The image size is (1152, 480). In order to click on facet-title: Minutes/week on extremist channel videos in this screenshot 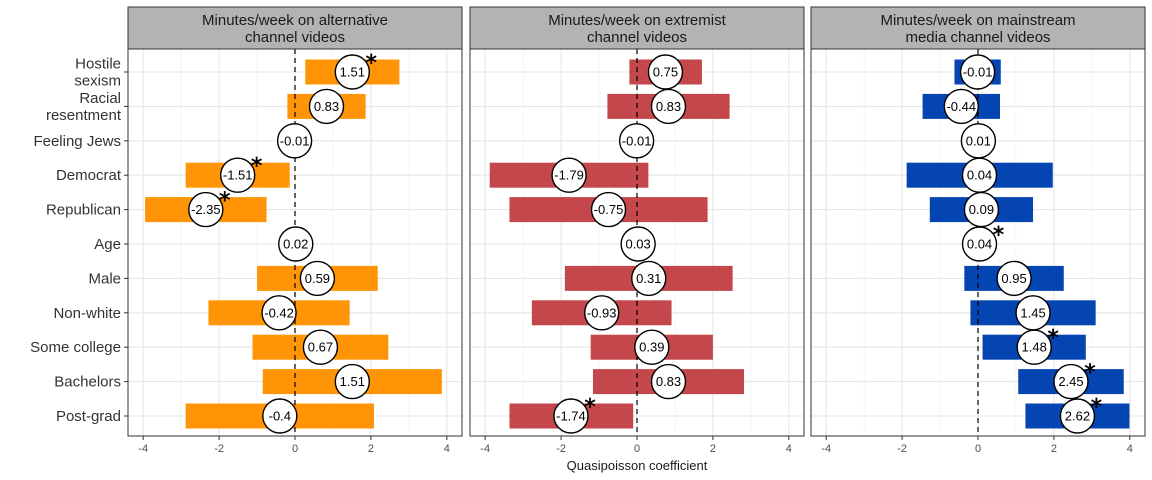, I will do `click(637, 29)`.